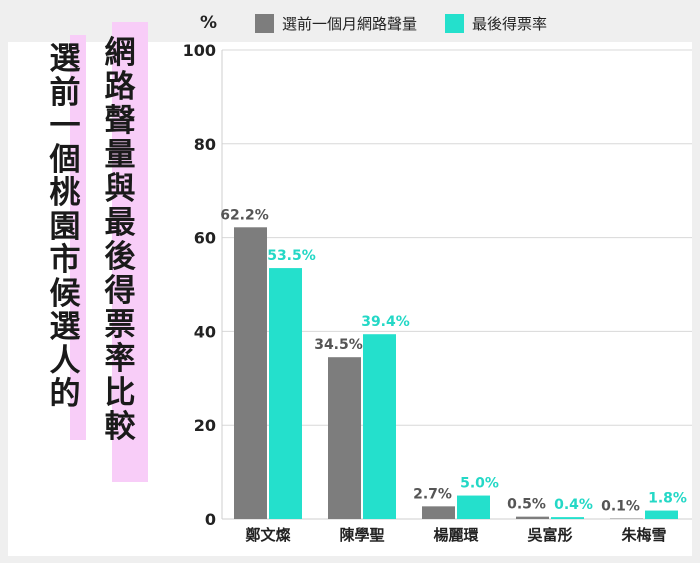 The height and width of the screenshot is (563, 700). I want to click on title-highlight-right, so click(130, 252).